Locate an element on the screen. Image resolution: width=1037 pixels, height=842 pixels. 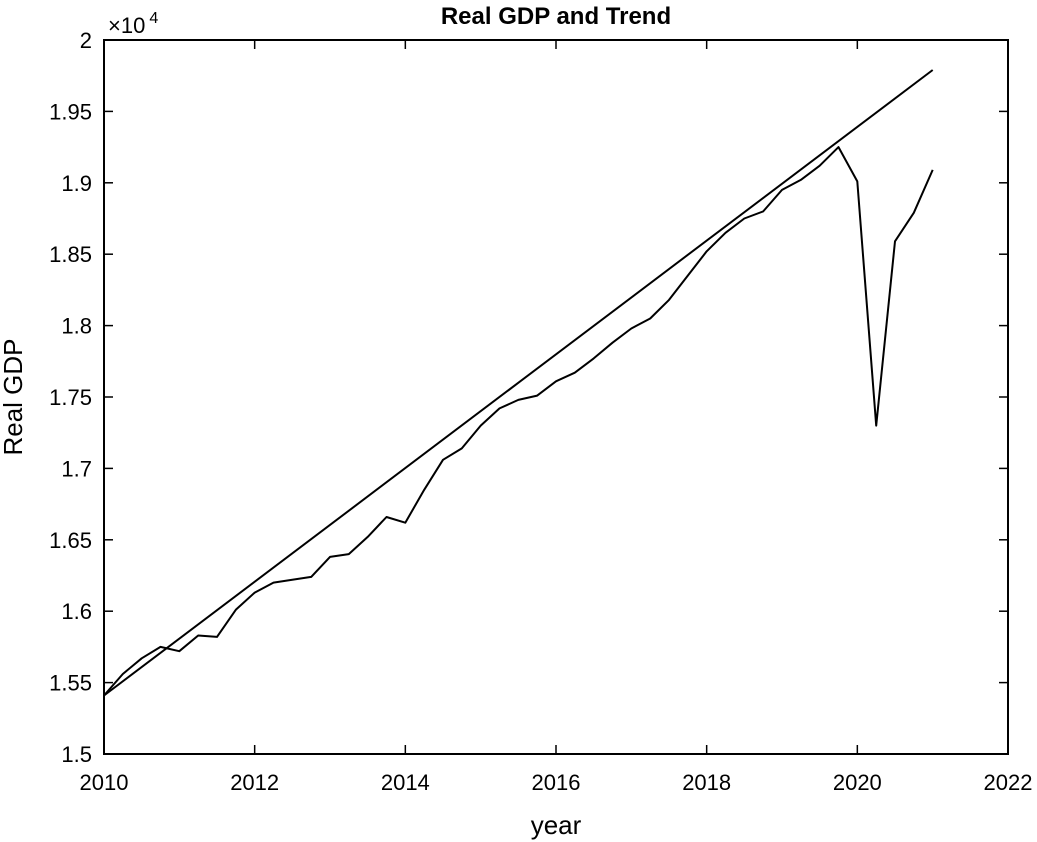
y-tick-label: 1.75 is located at coordinates (70, 397).